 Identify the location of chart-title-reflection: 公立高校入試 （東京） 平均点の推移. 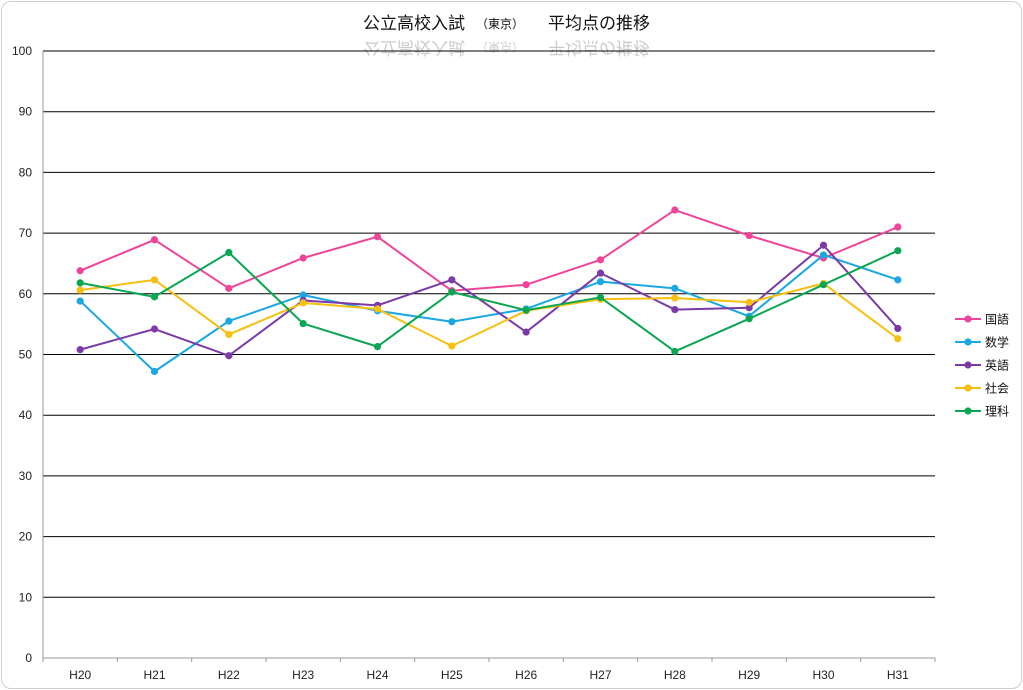
(506, 47).